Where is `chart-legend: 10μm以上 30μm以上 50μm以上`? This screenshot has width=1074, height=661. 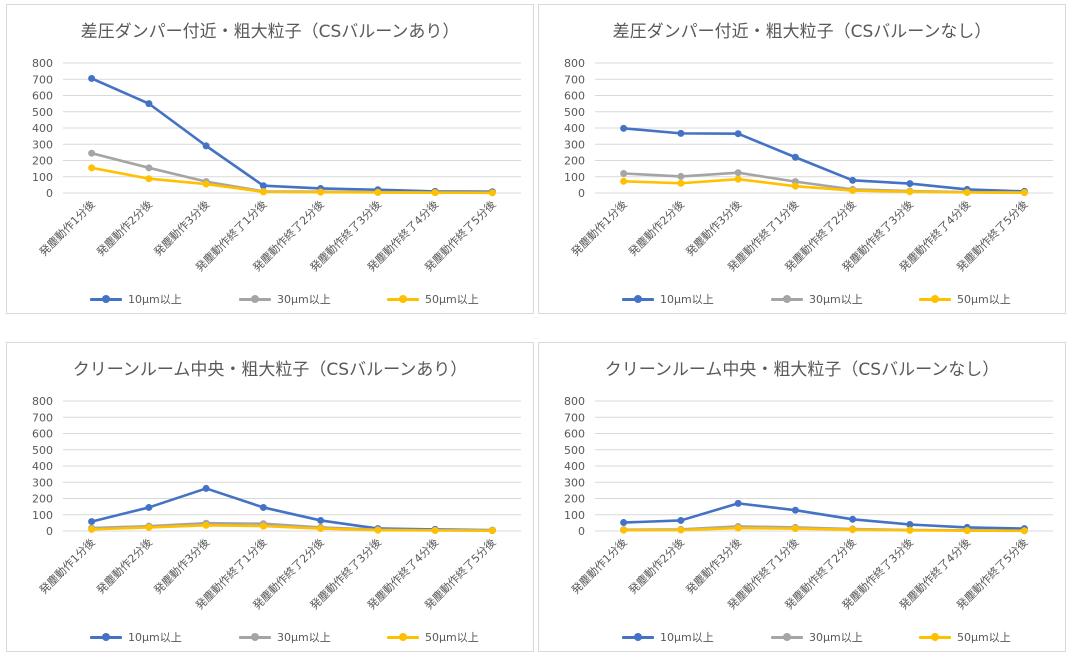 chart-legend: 10μm以上 30μm以上 50μm以上 is located at coordinates (270, 637).